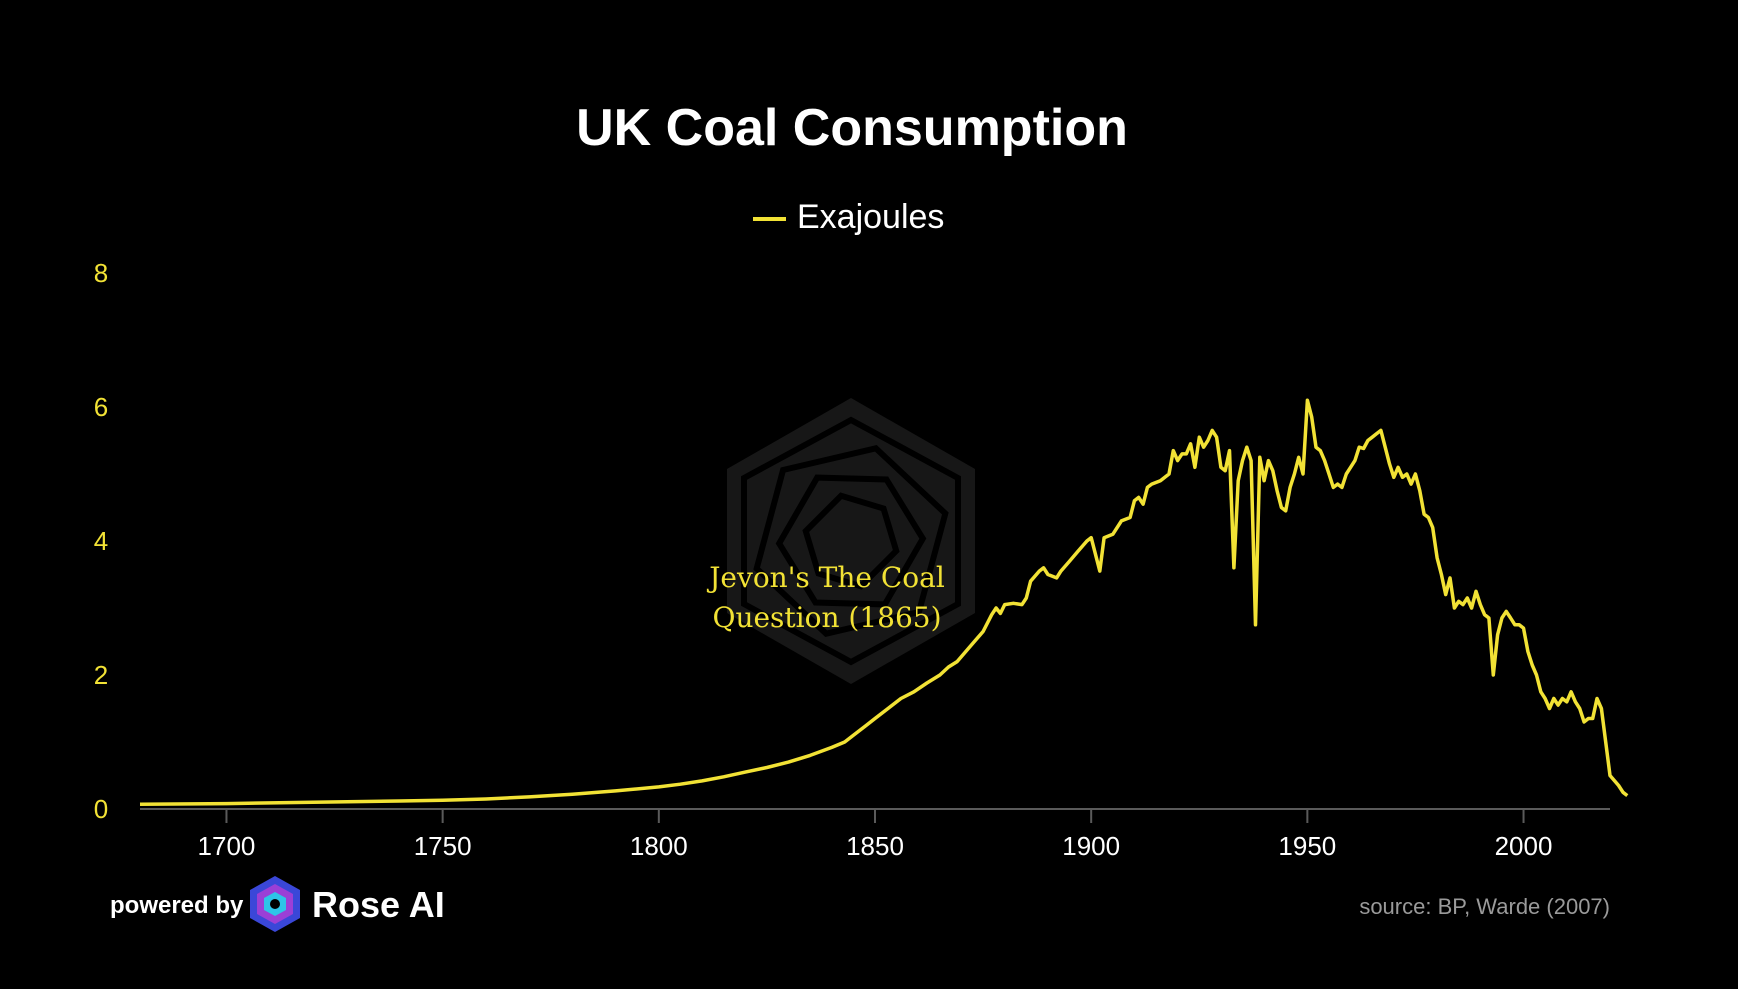 Image resolution: width=1738 pixels, height=989 pixels. What do you see at coordinates (101, 273) in the screenshot?
I see `y-tick-label: 8` at bounding box center [101, 273].